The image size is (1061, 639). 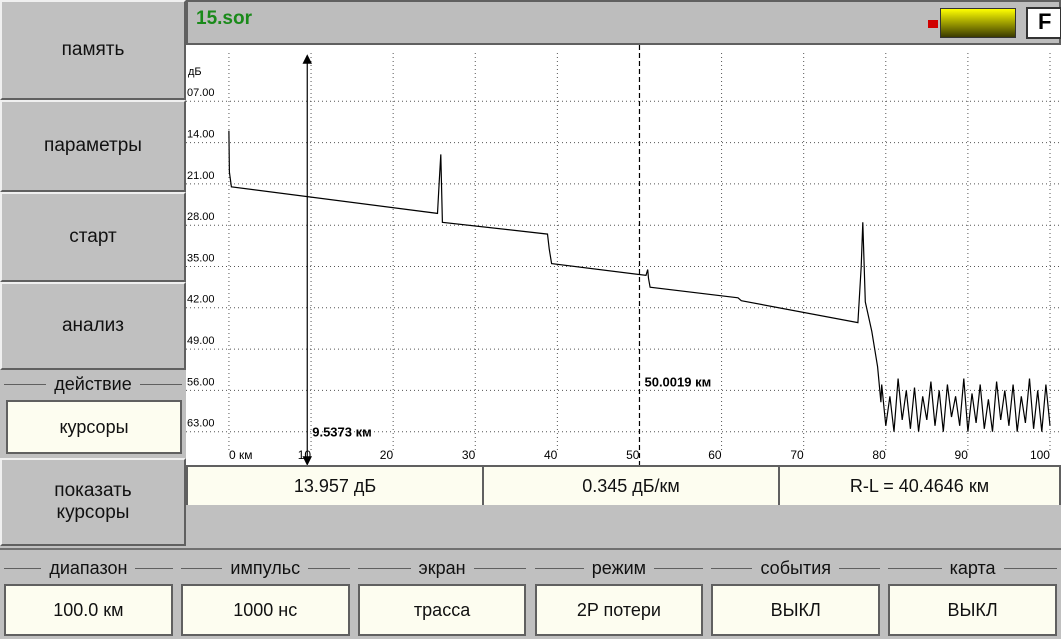 I want to click on y-tick-label: 14.00, so click(x=201, y=135).